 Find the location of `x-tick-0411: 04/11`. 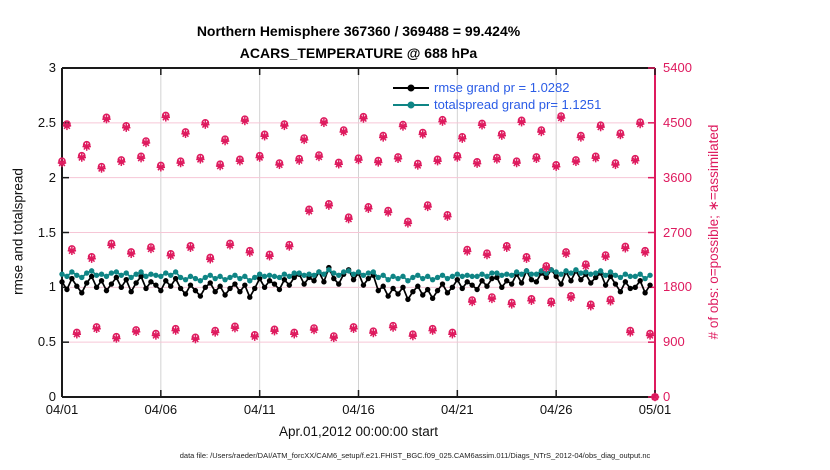

x-tick-0411: 04/11 is located at coordinates (259, 409).